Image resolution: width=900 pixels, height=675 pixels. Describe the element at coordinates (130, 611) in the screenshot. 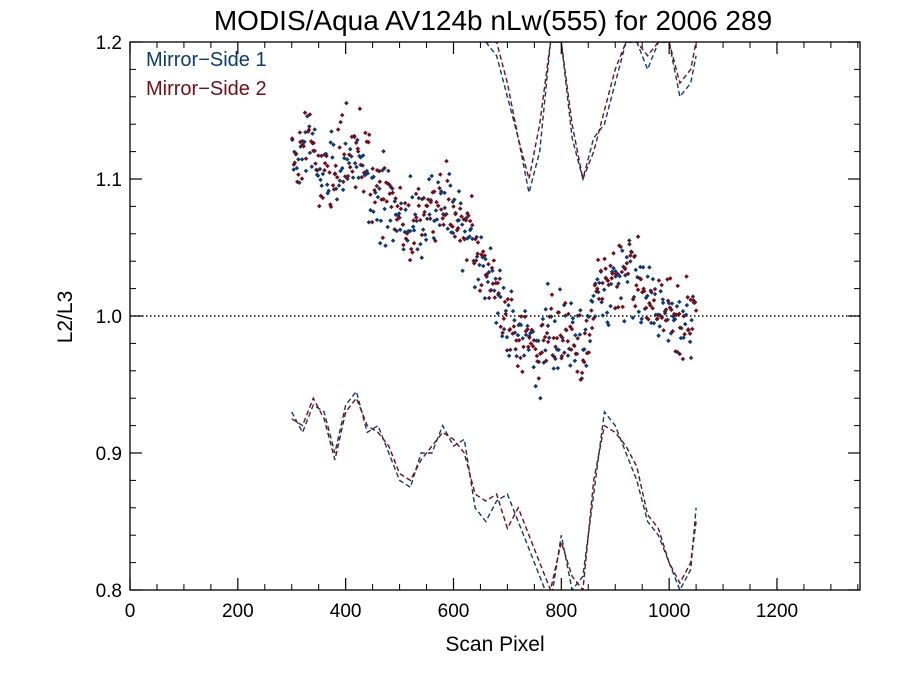

I see `x-tick-label: 0` at that location.